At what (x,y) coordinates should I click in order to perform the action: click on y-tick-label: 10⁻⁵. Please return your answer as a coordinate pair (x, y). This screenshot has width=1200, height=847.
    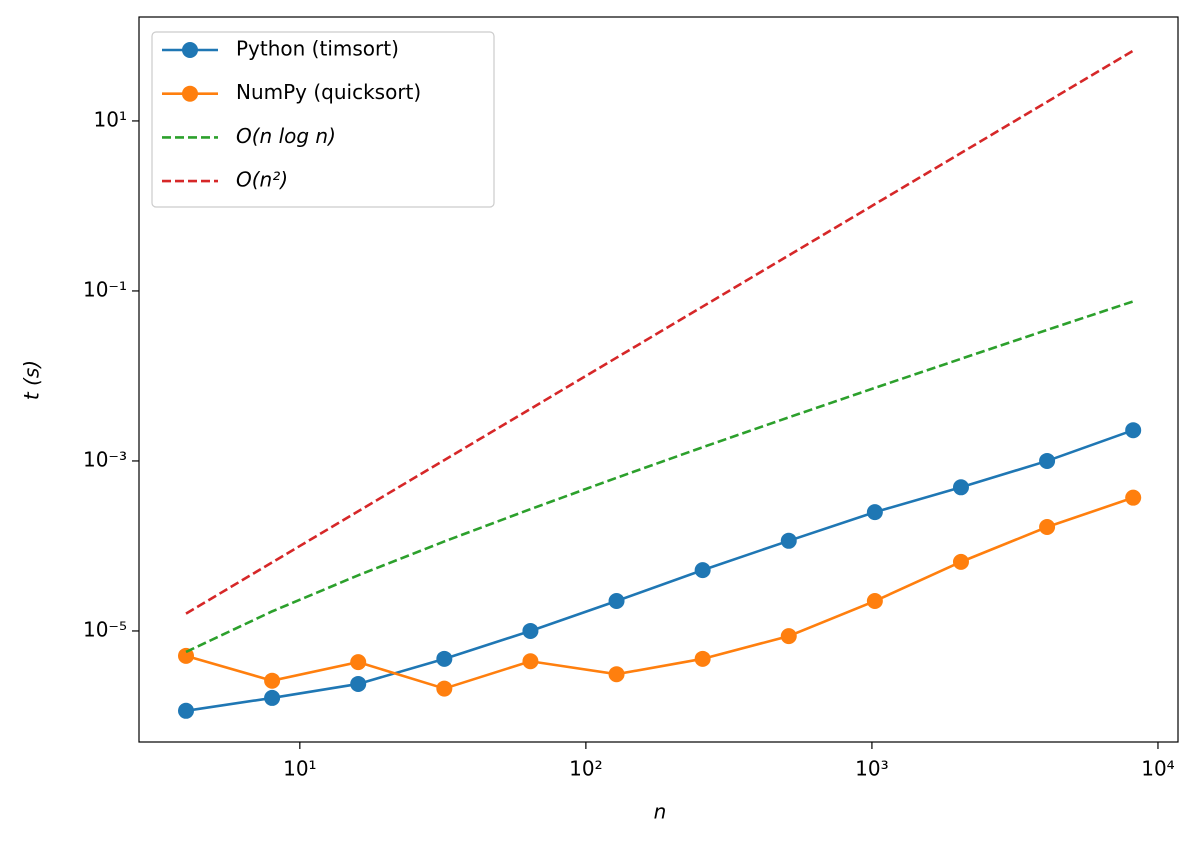
    Looking at the image, I should click on (105, 629).